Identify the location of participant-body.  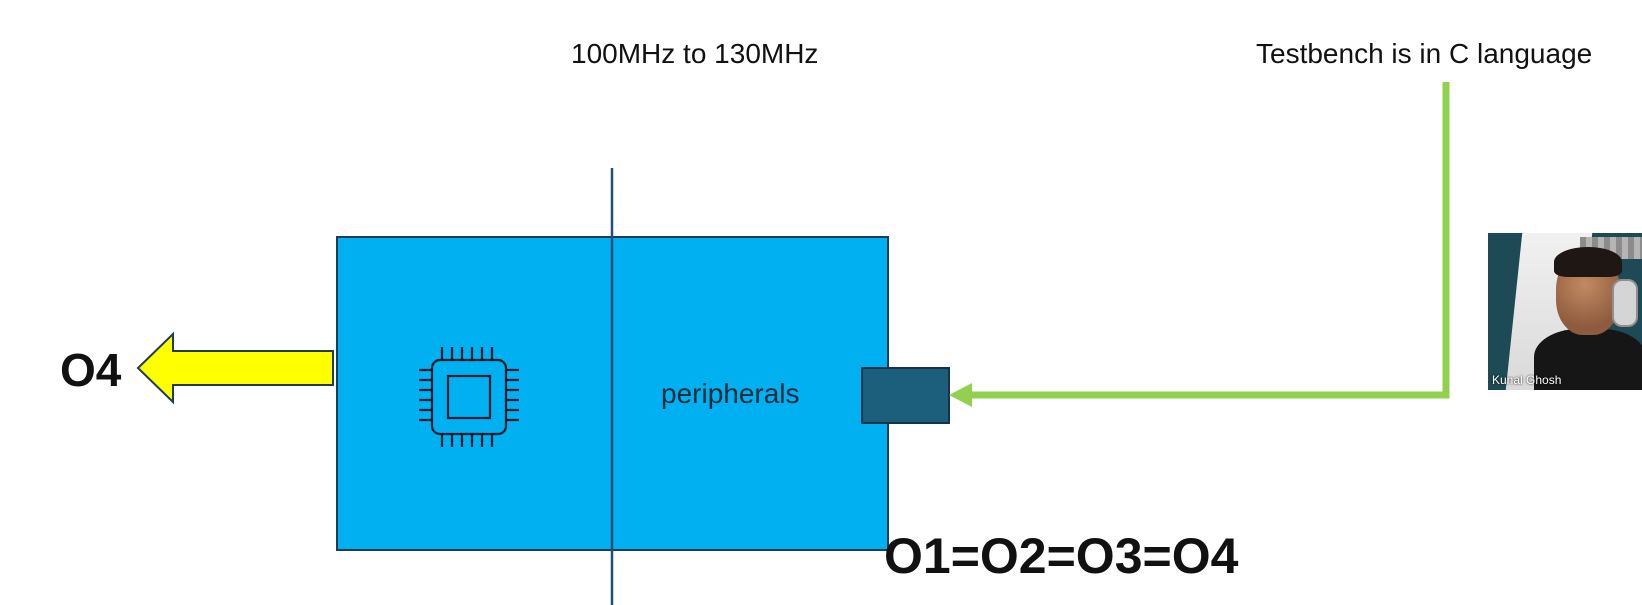
(1588, 359).